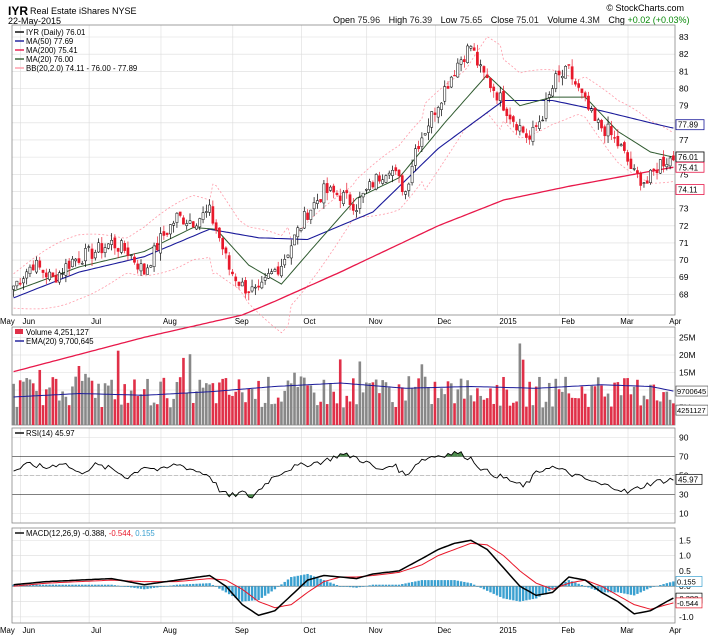  What do you see at coordinates (60, 341) in the screenshot?
I see `volume-ema-legend: EMA(20) 9,700,645` at bounding box center [60, 341].